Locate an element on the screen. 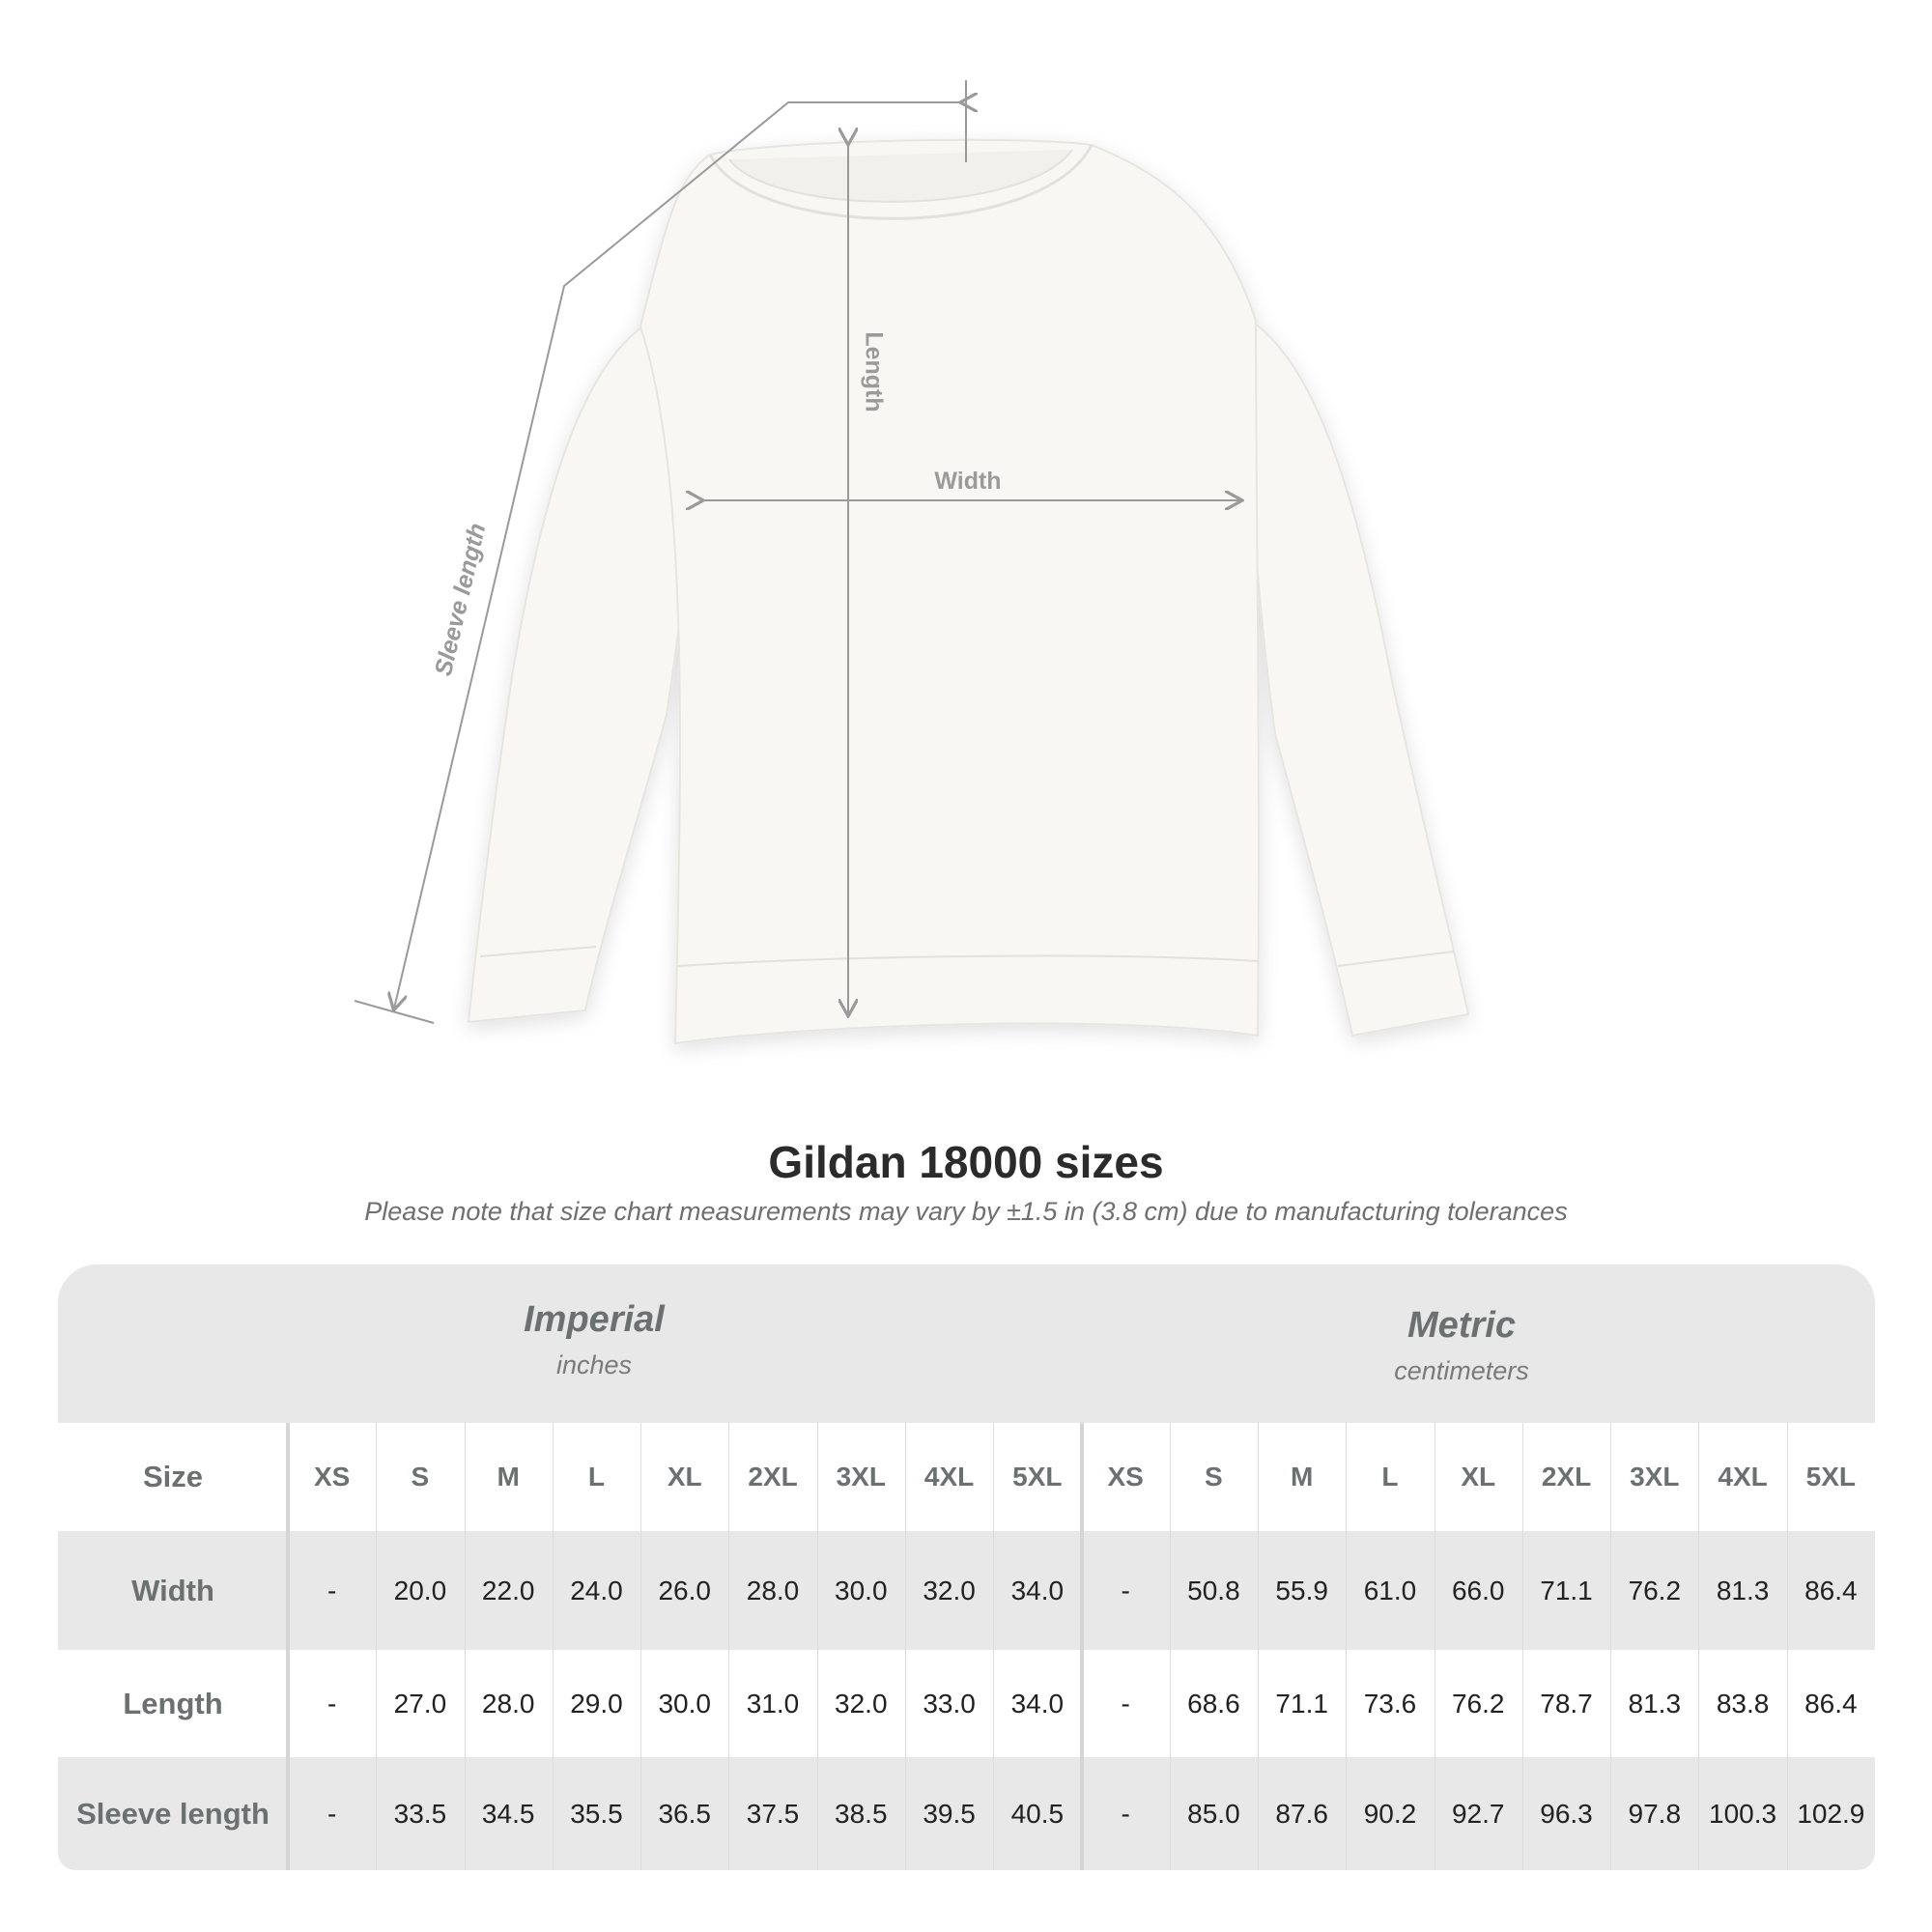 The width and height of the screenshot is (1932, 1932). imperial-value-cell: 20.0 is located at coordinates (420, 1590).